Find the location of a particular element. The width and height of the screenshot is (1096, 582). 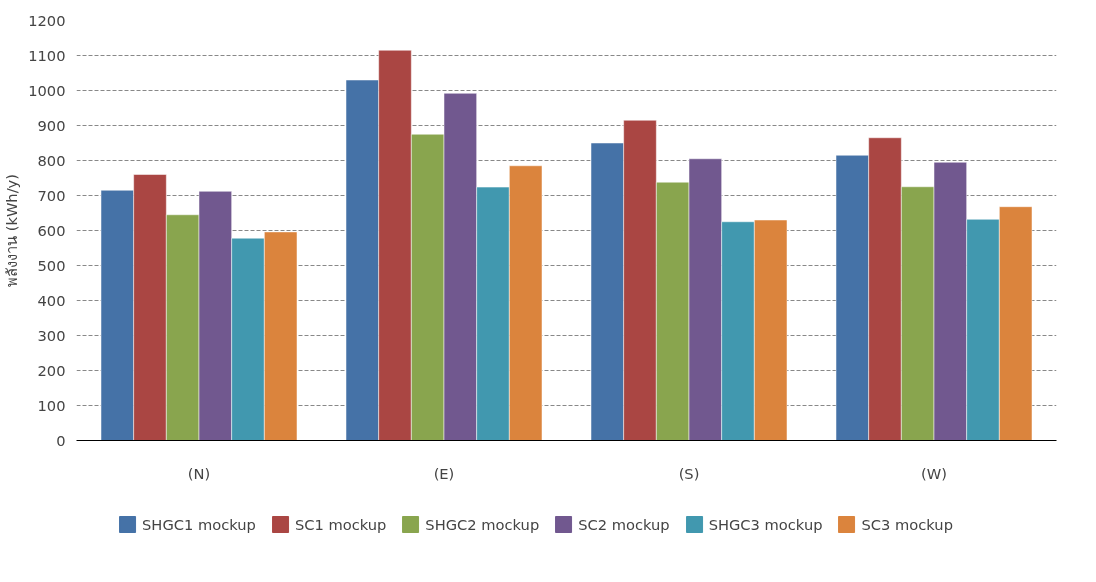

y-tick-label: 1000 is located at coordinates (47, 90).